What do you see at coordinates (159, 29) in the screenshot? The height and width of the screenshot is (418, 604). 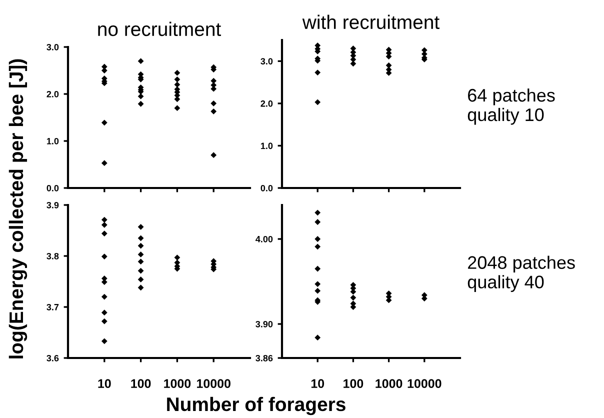 I see `chart-title: no recruitment` at bounding box center [159, 29].